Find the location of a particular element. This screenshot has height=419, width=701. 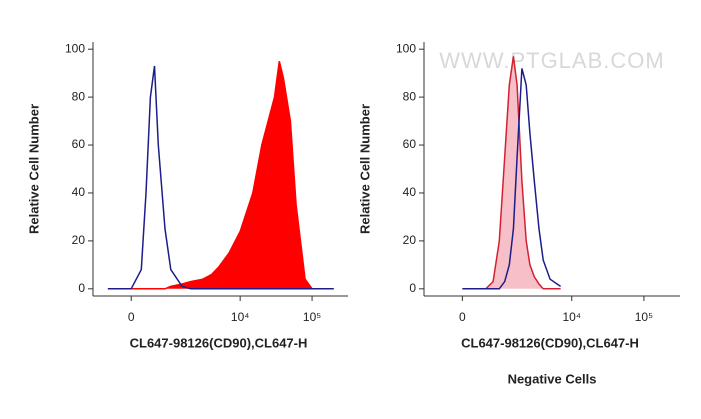

watermark: WWW.PTGLAB.COM is located at coordinates (551, 60).